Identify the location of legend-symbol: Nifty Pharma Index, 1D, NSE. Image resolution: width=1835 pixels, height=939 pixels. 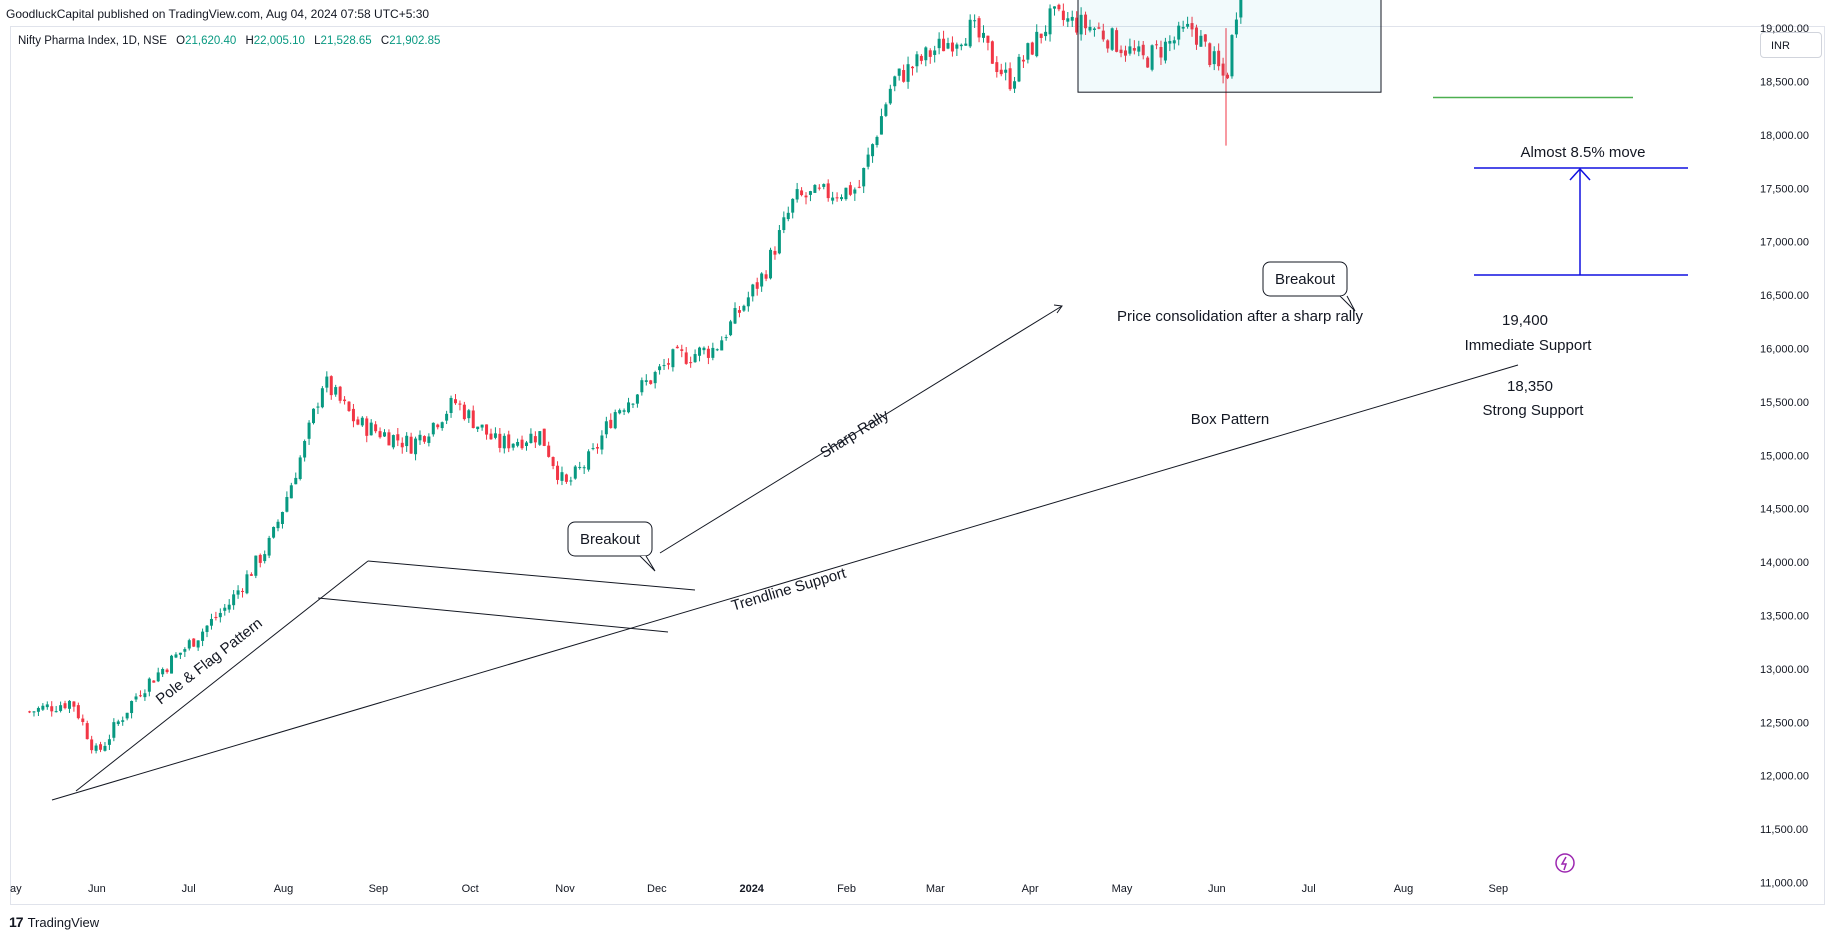
(92, 41).